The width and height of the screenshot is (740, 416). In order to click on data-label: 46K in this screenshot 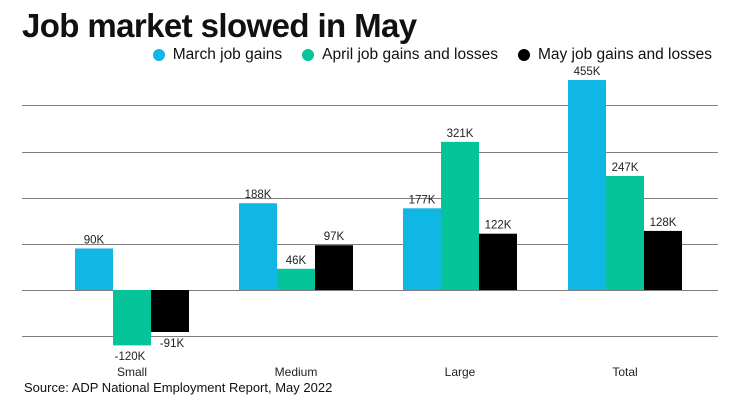, I will do `click(296, 261)`.